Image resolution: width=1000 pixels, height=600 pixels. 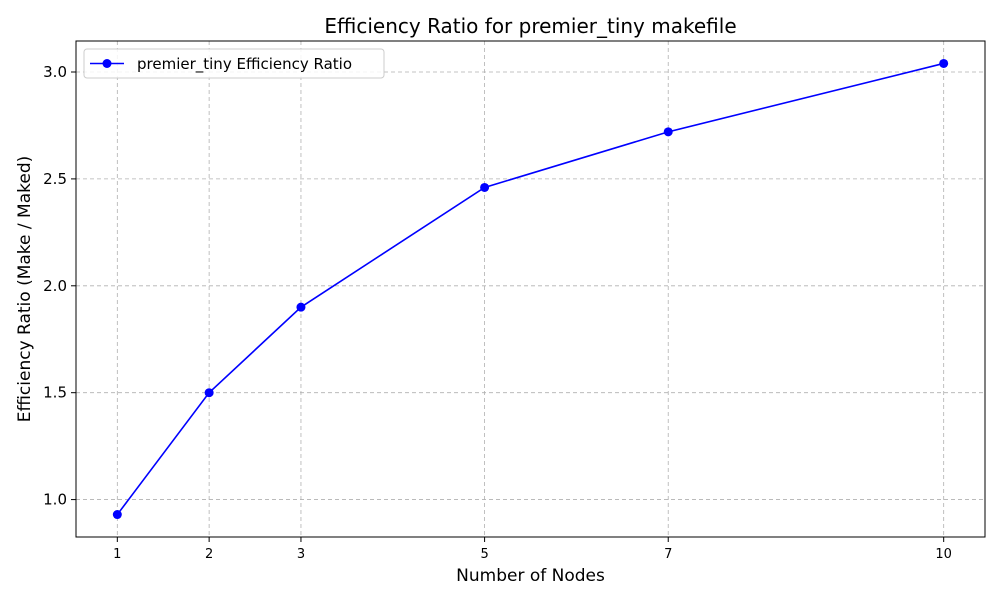 I want to click on legend: premier_tiny Efficiency Ratio, so click(x=234, y=63).